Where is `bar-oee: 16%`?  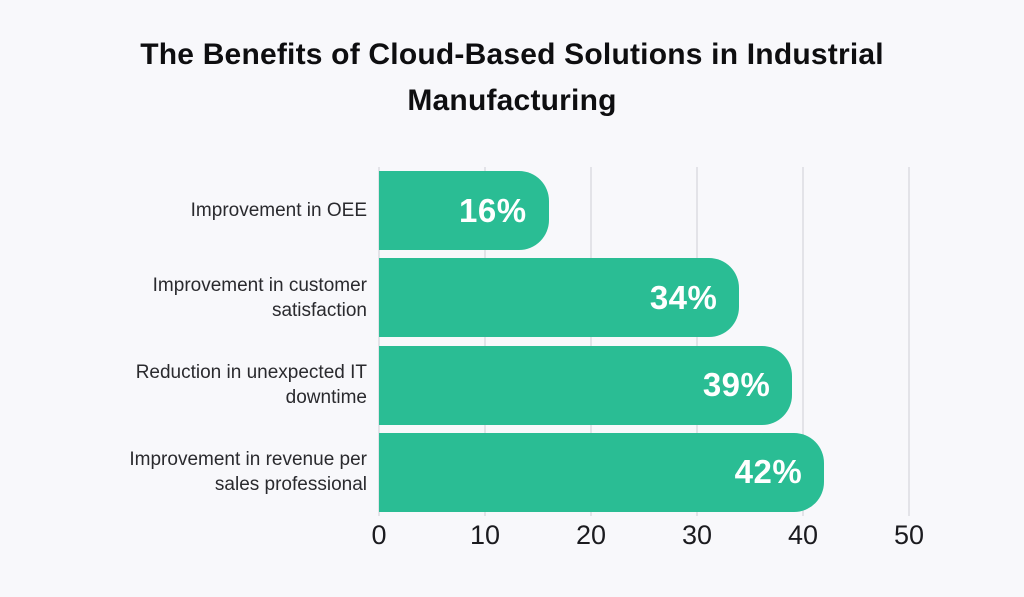 bar-oee: 16% is located at coordinates (464, 211).